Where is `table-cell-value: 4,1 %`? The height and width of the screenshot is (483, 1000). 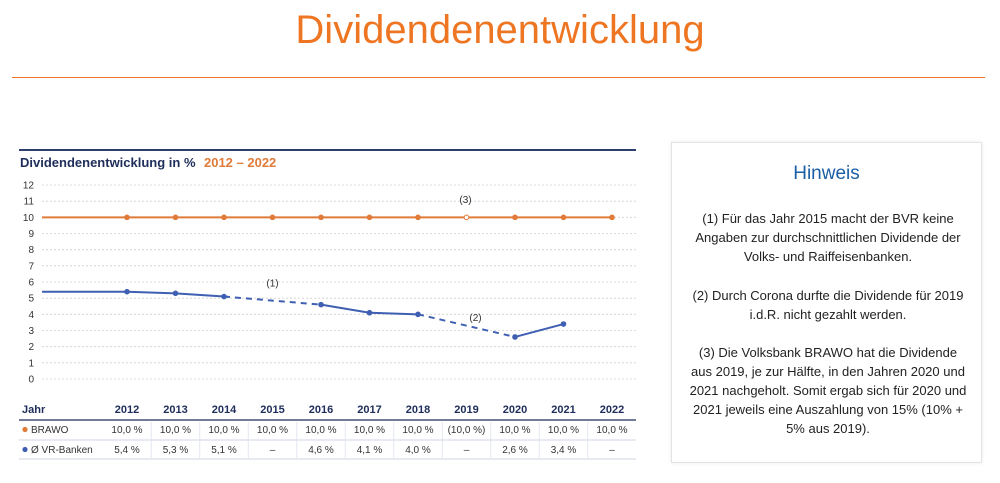
table-cell-value: 4,1 % is located at coordinates (370, 450).